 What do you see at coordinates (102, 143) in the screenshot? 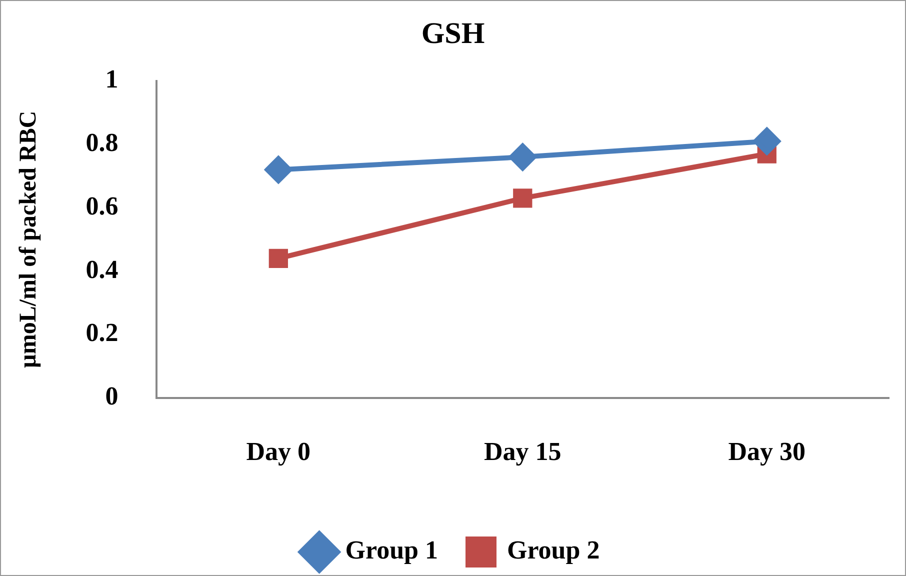
I see `y-tick-label: 0.8` at bounding box center [102, 143].